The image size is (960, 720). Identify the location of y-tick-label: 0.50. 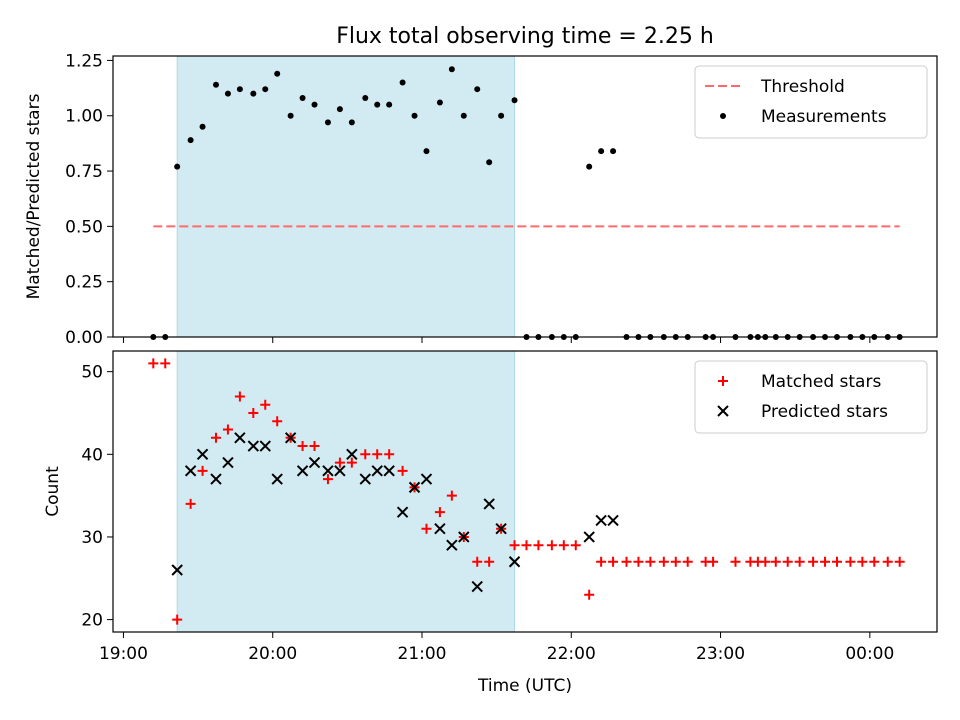
(84, 227).